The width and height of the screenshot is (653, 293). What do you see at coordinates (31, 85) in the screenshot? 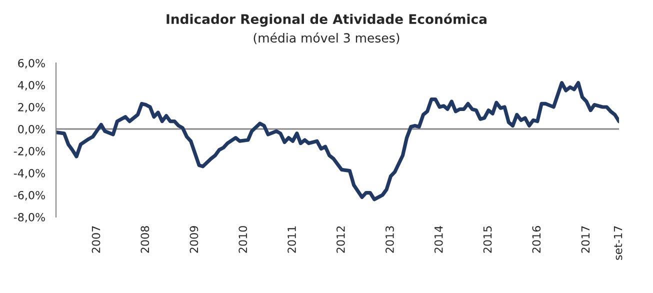
I see `y-tick-label: 4,0%` at bounding box center [31, 85].